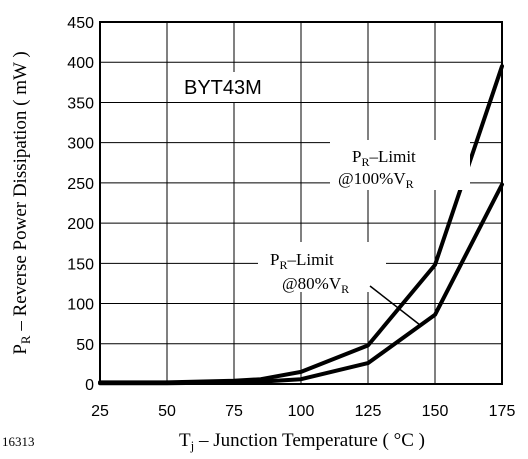 This screenshot has width=528, height=459. Describe the element at coordinates (395, 305) in the screenshot. I see `series-label-80-leader` at that location.